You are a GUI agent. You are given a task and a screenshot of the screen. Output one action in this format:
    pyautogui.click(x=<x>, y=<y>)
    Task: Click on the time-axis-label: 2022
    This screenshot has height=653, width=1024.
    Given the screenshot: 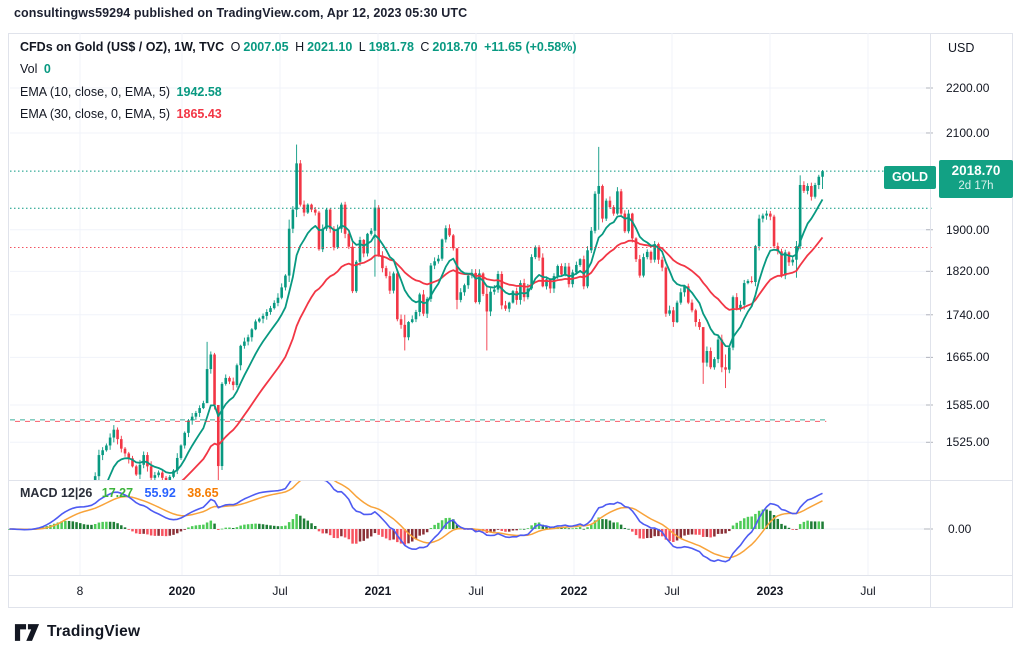 What is the action you would take?
    pyautogui.click(x=574, y=591)
    